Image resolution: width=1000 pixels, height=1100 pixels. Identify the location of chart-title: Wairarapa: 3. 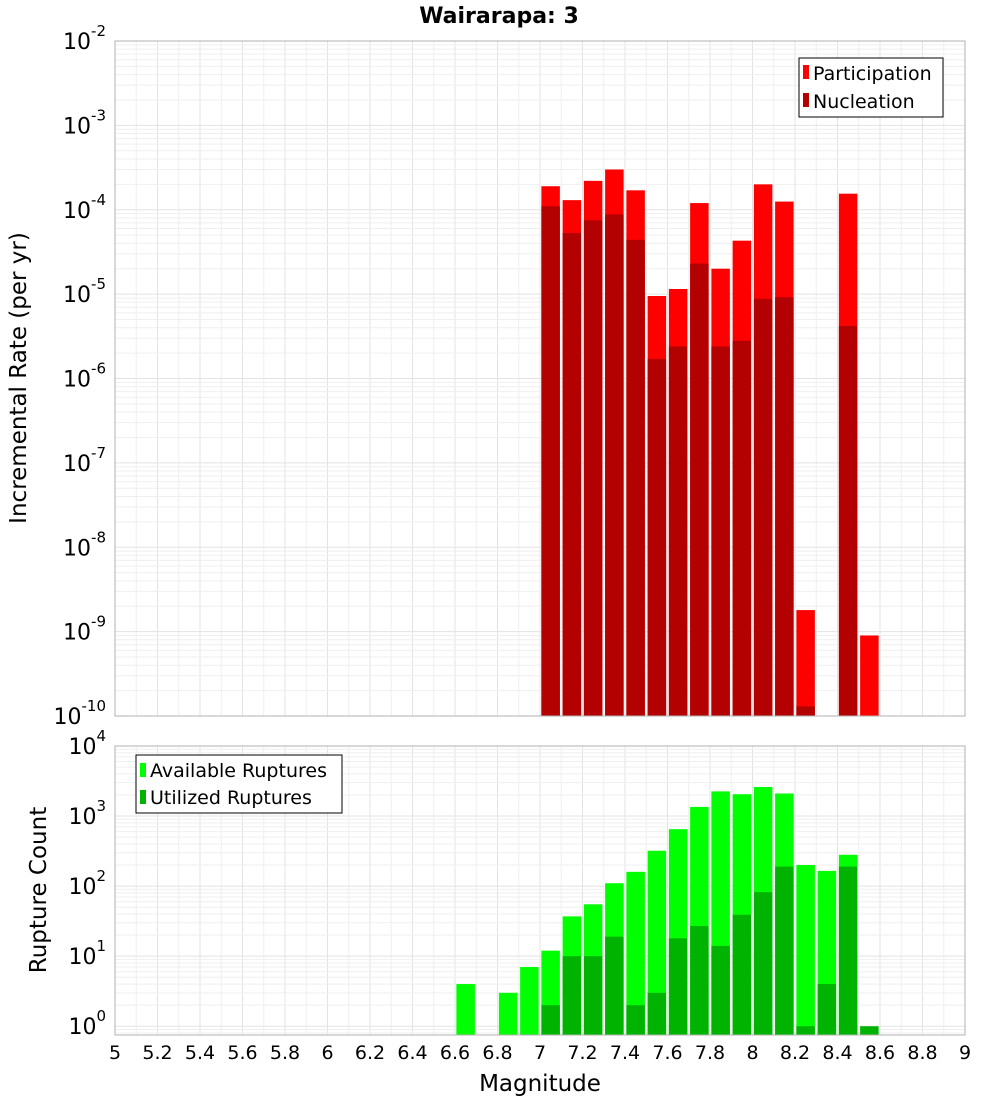
(499, 16).